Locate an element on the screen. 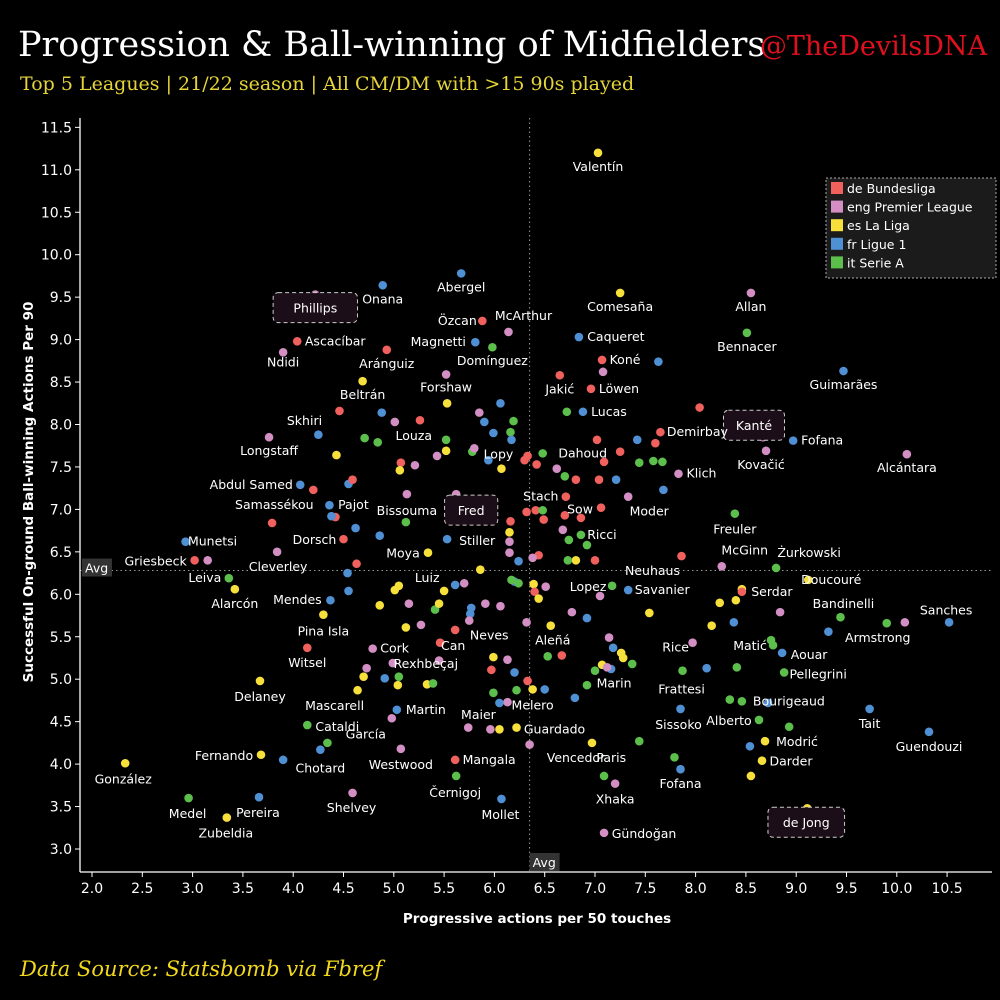 The height and width of the screenshot is (1000, 1000). y-tick-label: 10.5 is located at coordinates (56, 213).